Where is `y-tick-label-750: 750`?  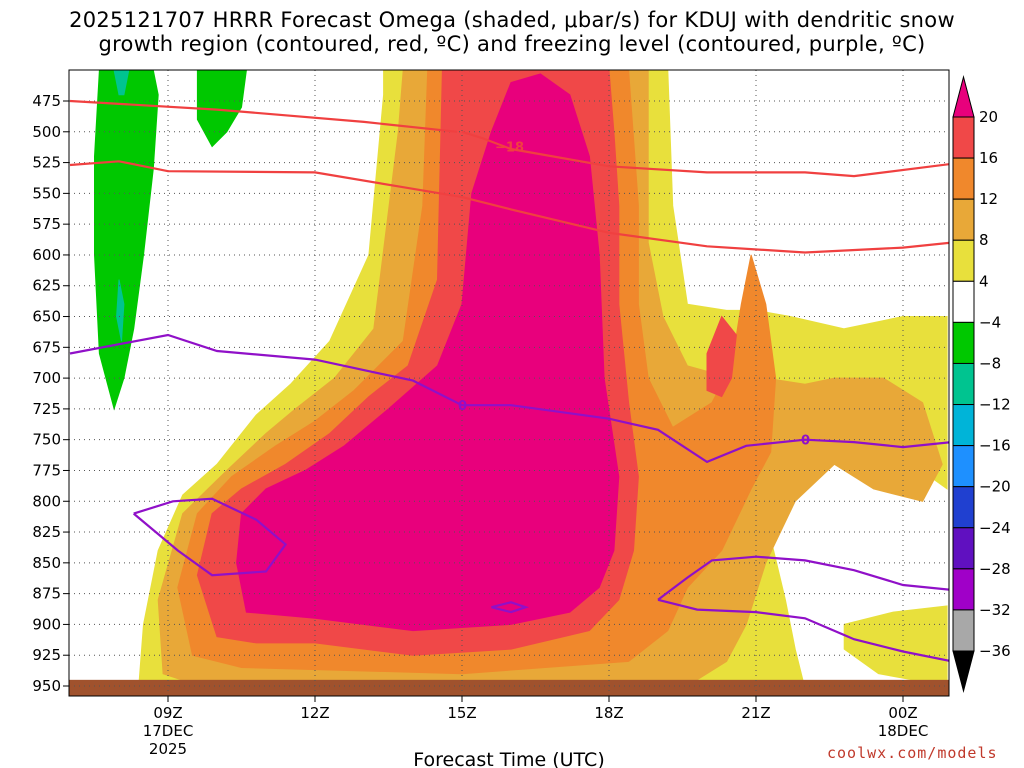 y-tick-label-750: 750 is located at coordinates (46, 440).